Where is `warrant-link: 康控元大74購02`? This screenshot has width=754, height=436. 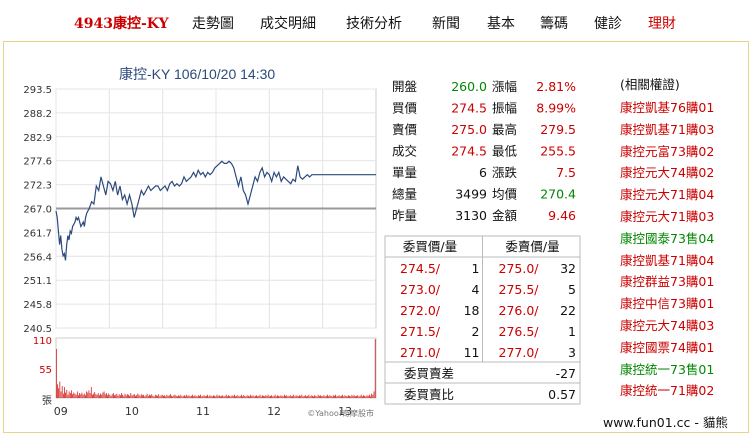 warrant-link: 康控元大74購02 is located at coordinates (667, 173).